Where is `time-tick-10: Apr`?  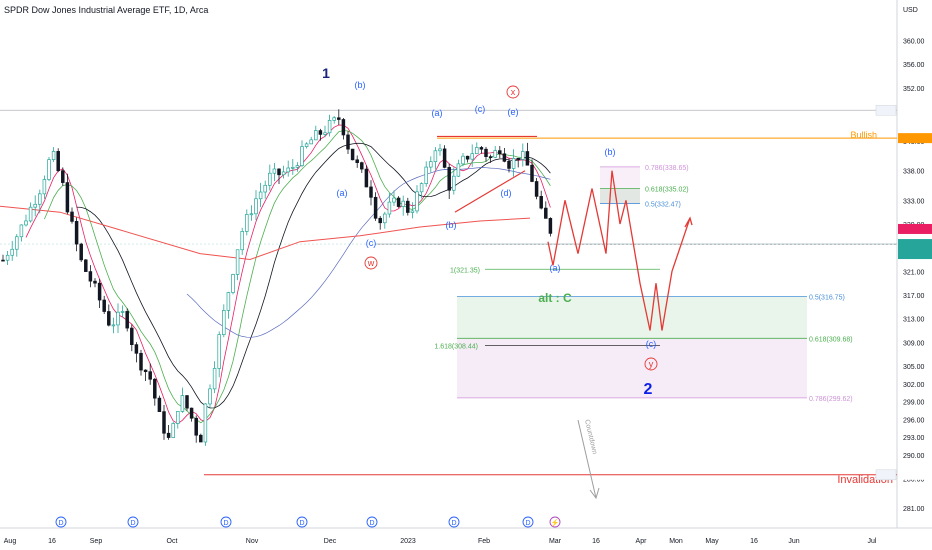
time-tick-10: Apr is located at coordinates (642, 541).